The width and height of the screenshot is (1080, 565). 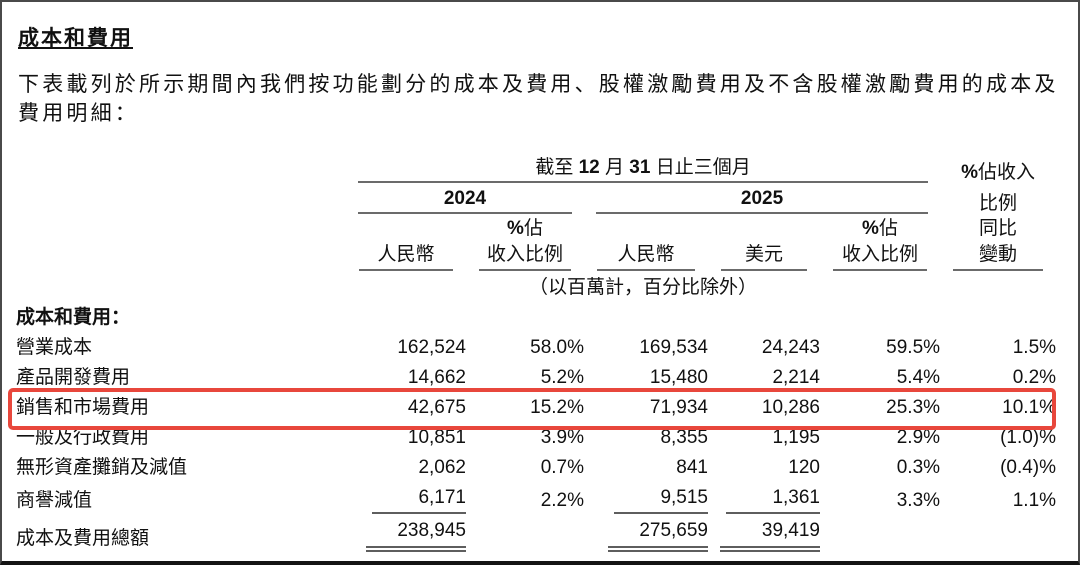 I want to click on col-header-pct-2025: 收入比例, so click(x=880, y=257).